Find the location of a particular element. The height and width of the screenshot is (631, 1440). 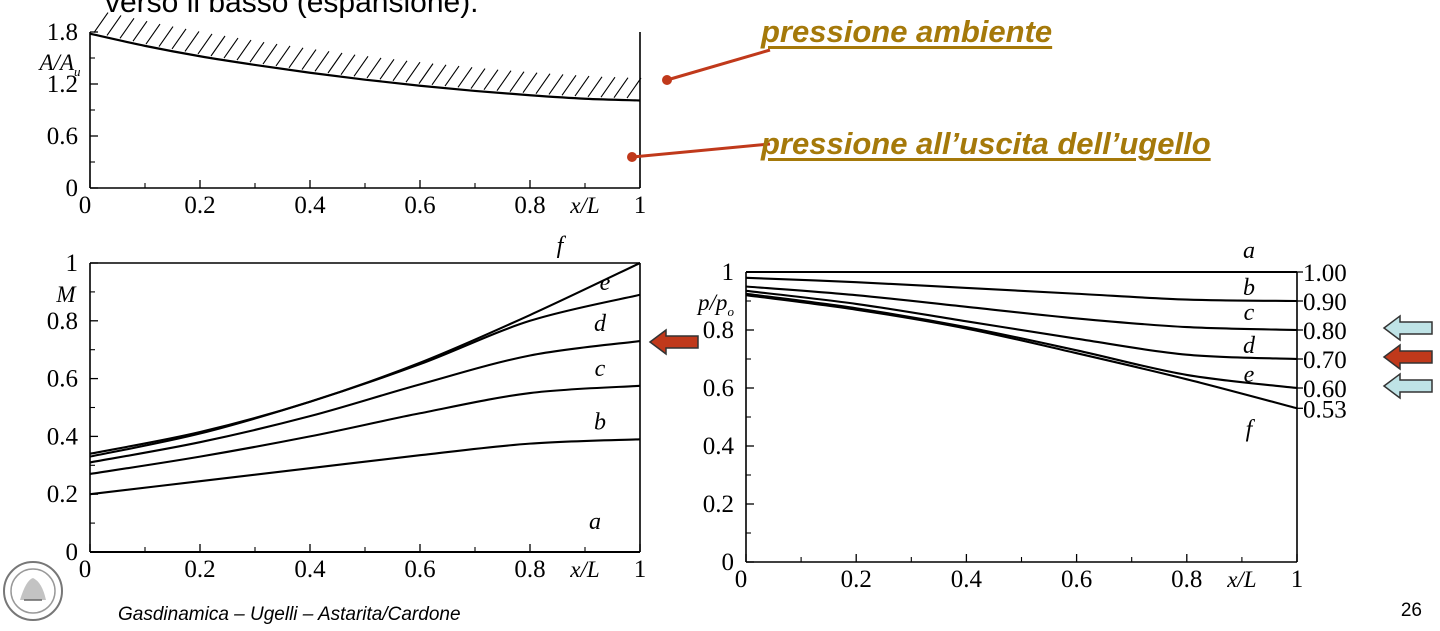

indicator-arrows is located at coordinates (1040, 357).